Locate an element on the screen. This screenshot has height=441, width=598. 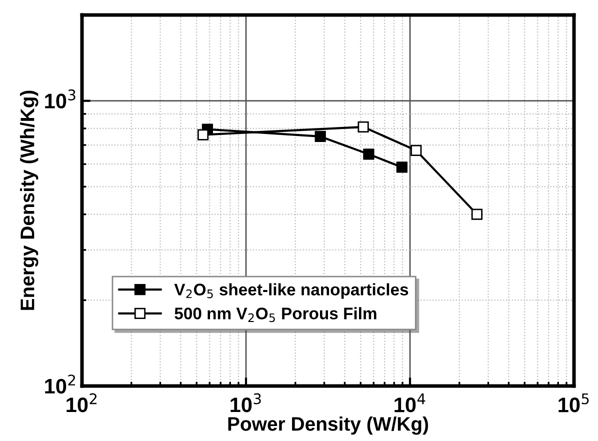
x-tick-label: 10$^{3}$ is located at coordinates (245, 402).